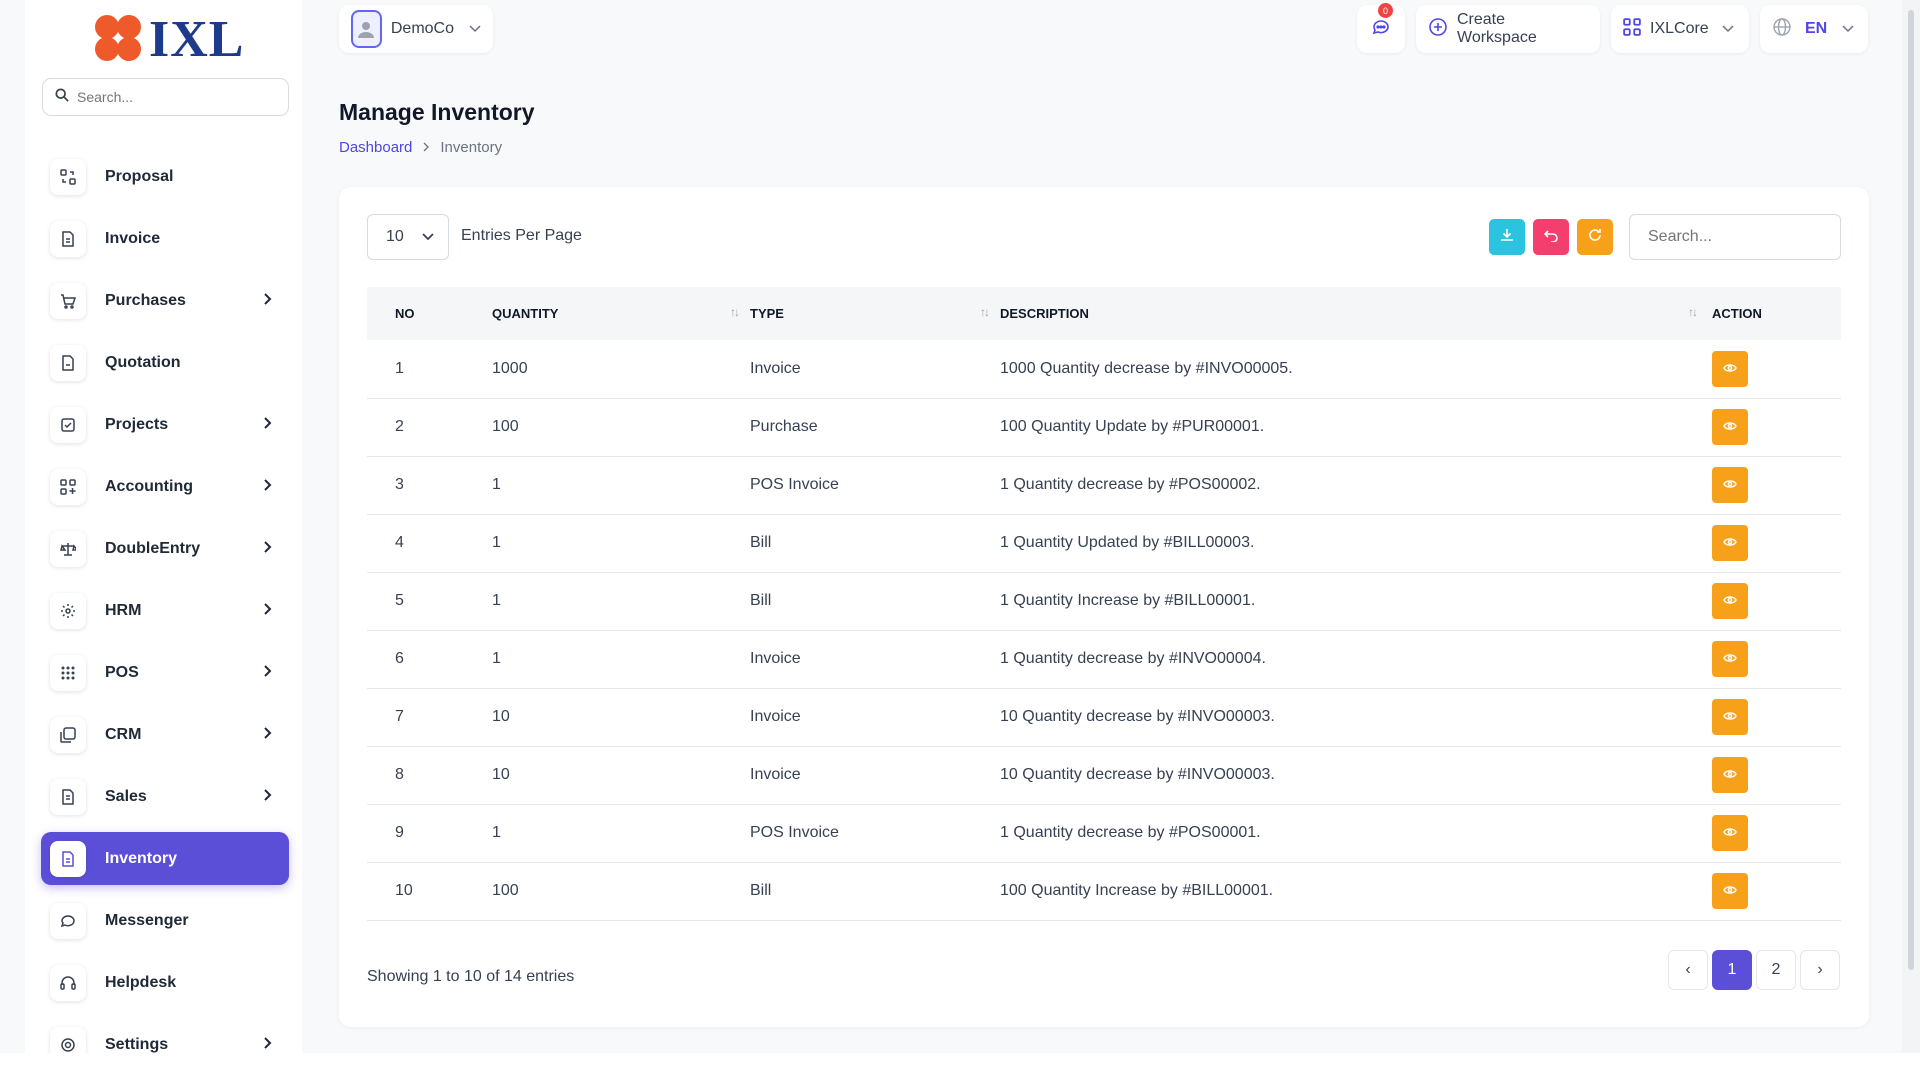 The width and height of the screenshot is (1920, 1080). Describe the element at coordinates (1137, 890) in the screenshot. I see `cell-description: 100 Quantity Increase by #BILL00001.` at that location.